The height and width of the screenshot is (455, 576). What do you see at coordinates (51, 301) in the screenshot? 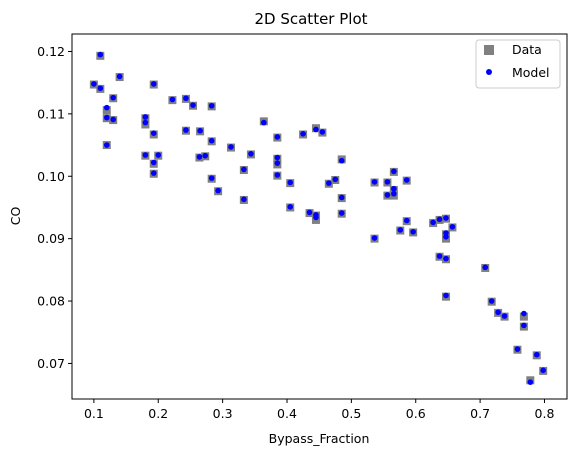
I see `y-tick-label: 0.08` at bounding box center [51, 301].